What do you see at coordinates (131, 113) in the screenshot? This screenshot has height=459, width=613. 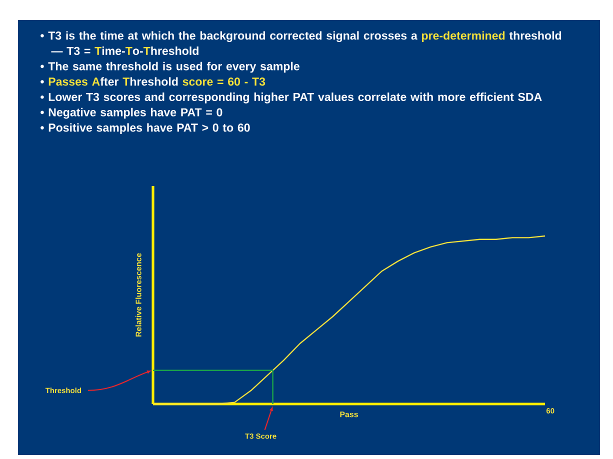 I see `text: • Negative samples have PAT = 0` at bounding box center [131, 113].